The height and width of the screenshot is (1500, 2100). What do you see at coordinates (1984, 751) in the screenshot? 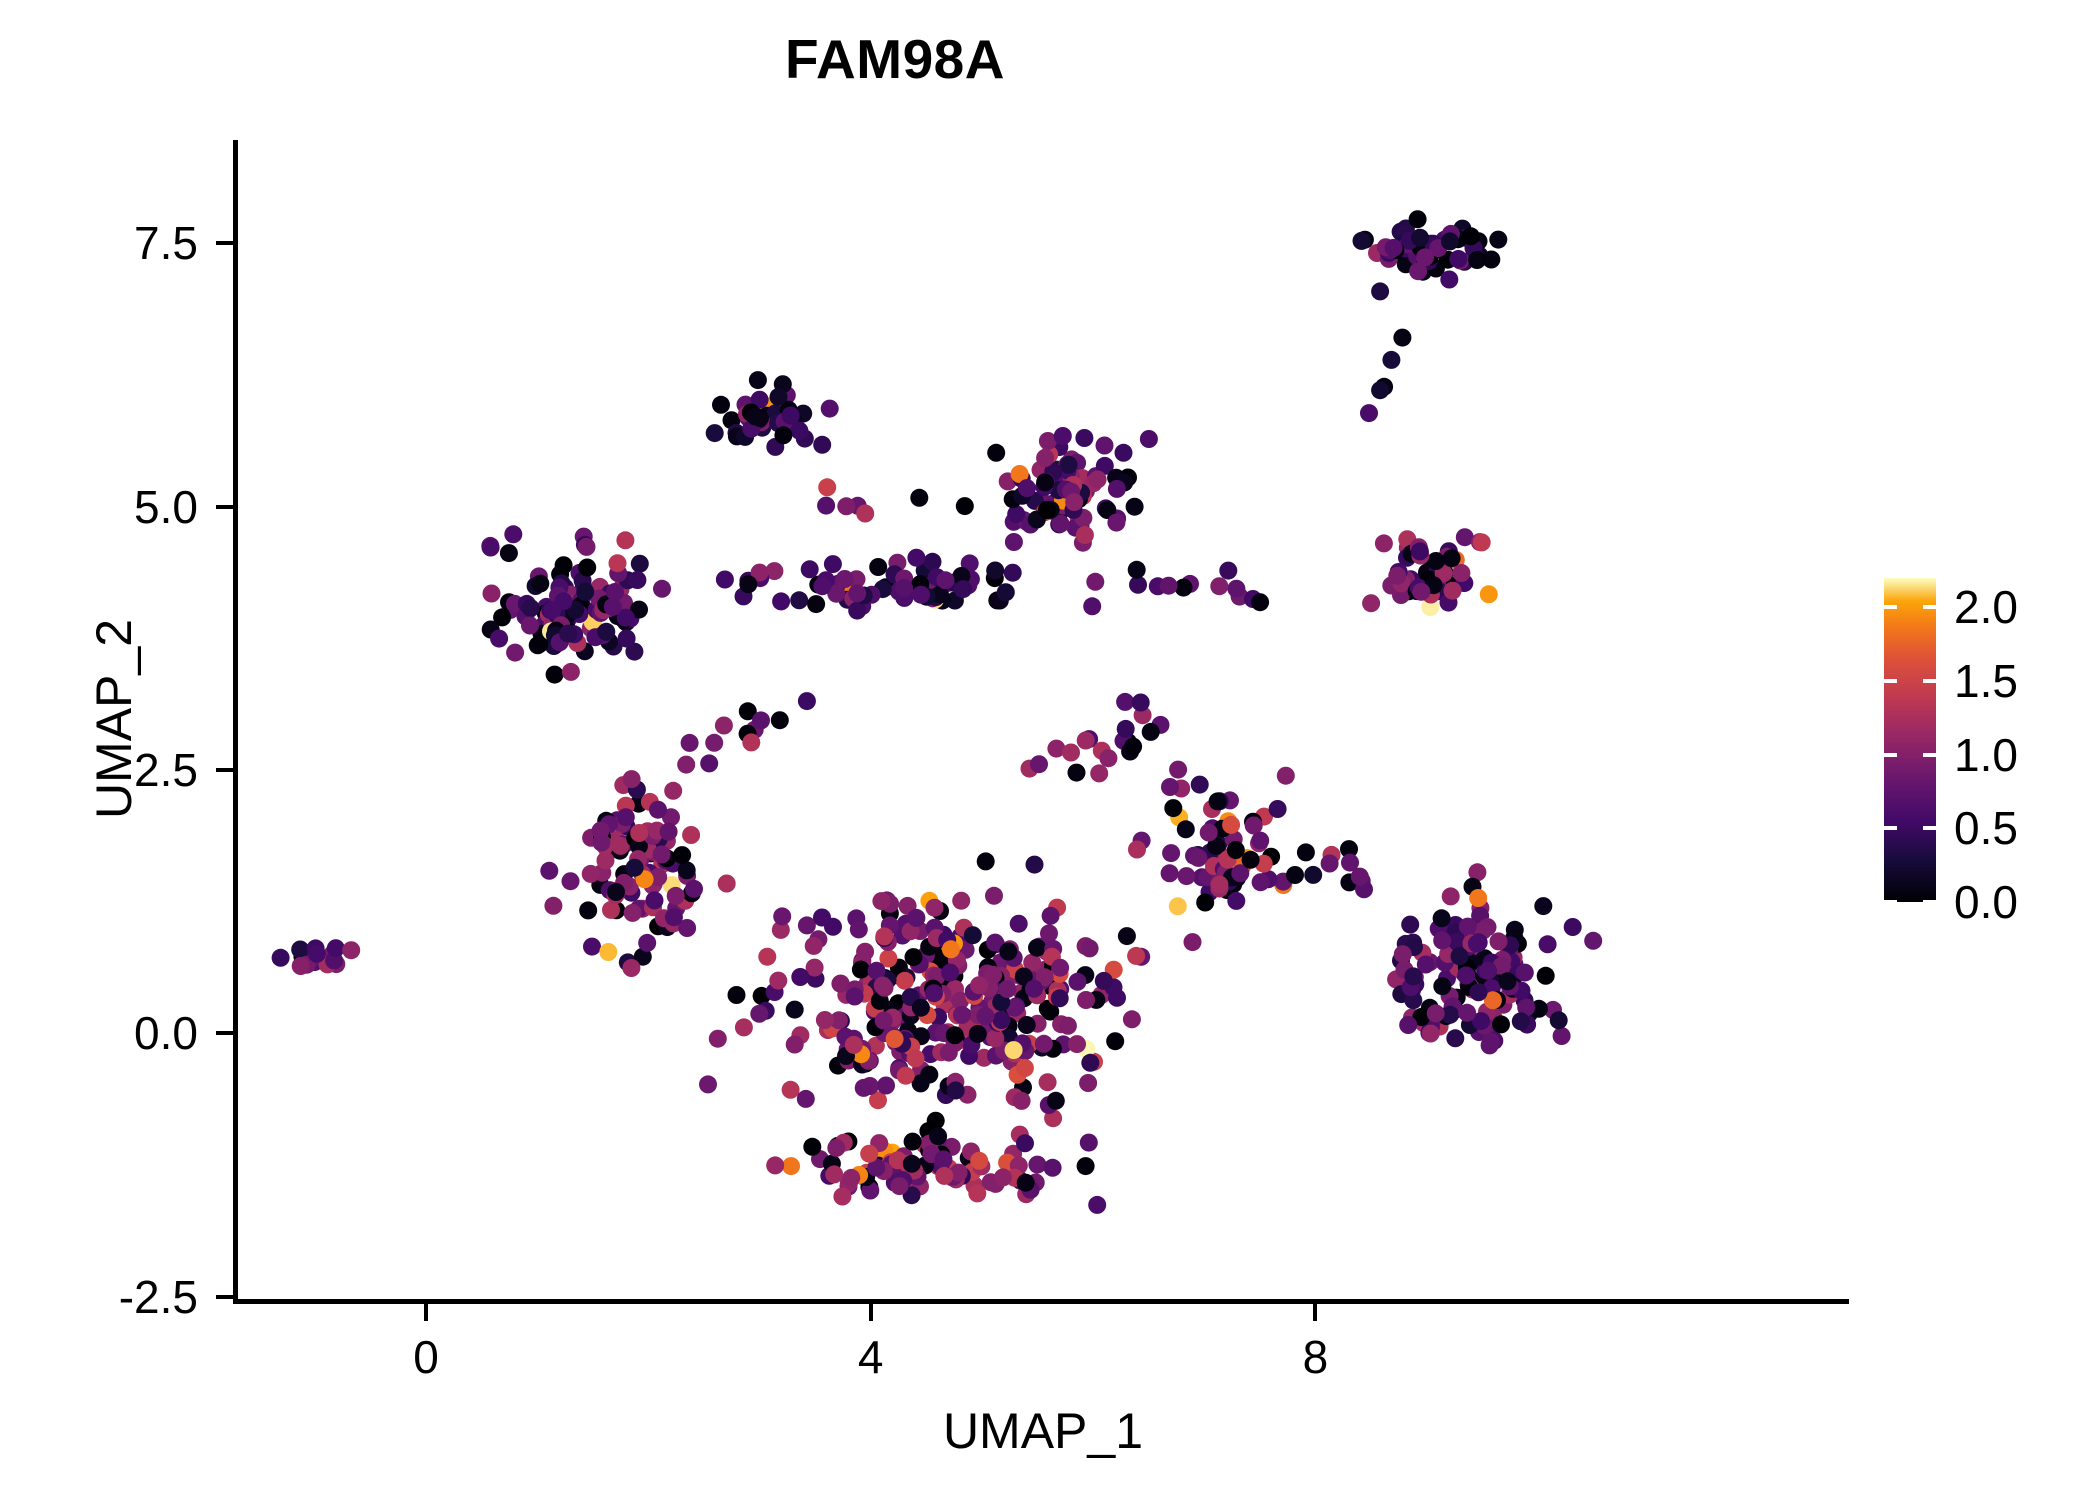
I see `color-legend: 2.0 1.5 1.0 0.5 0.0` at bounding box center [1984, 751].